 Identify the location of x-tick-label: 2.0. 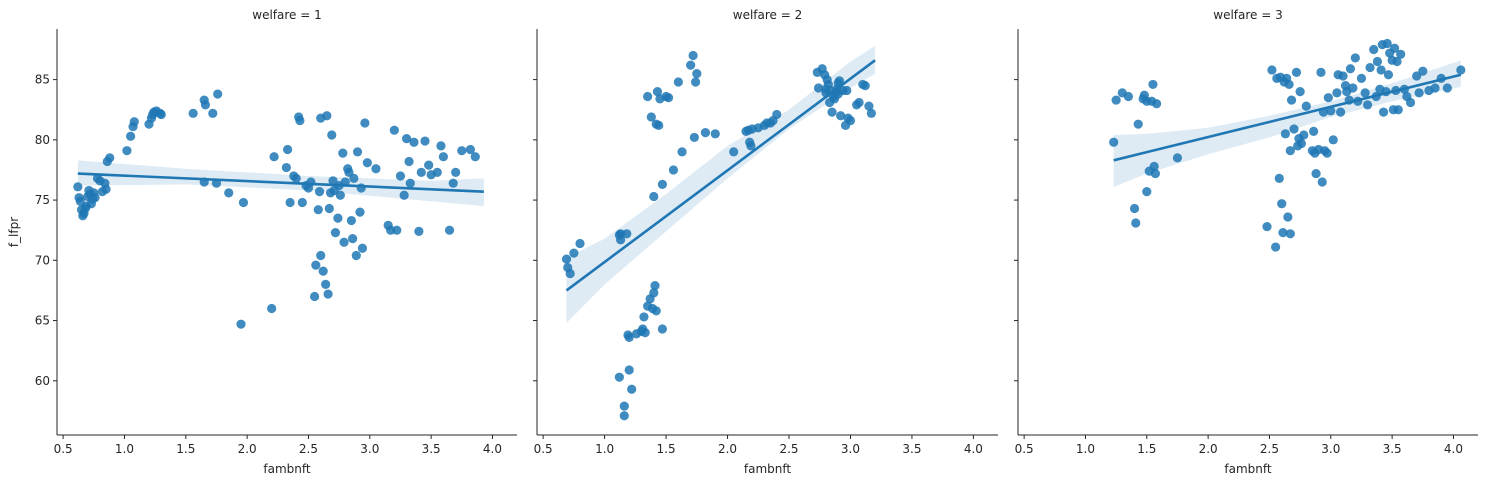
(727, 449).